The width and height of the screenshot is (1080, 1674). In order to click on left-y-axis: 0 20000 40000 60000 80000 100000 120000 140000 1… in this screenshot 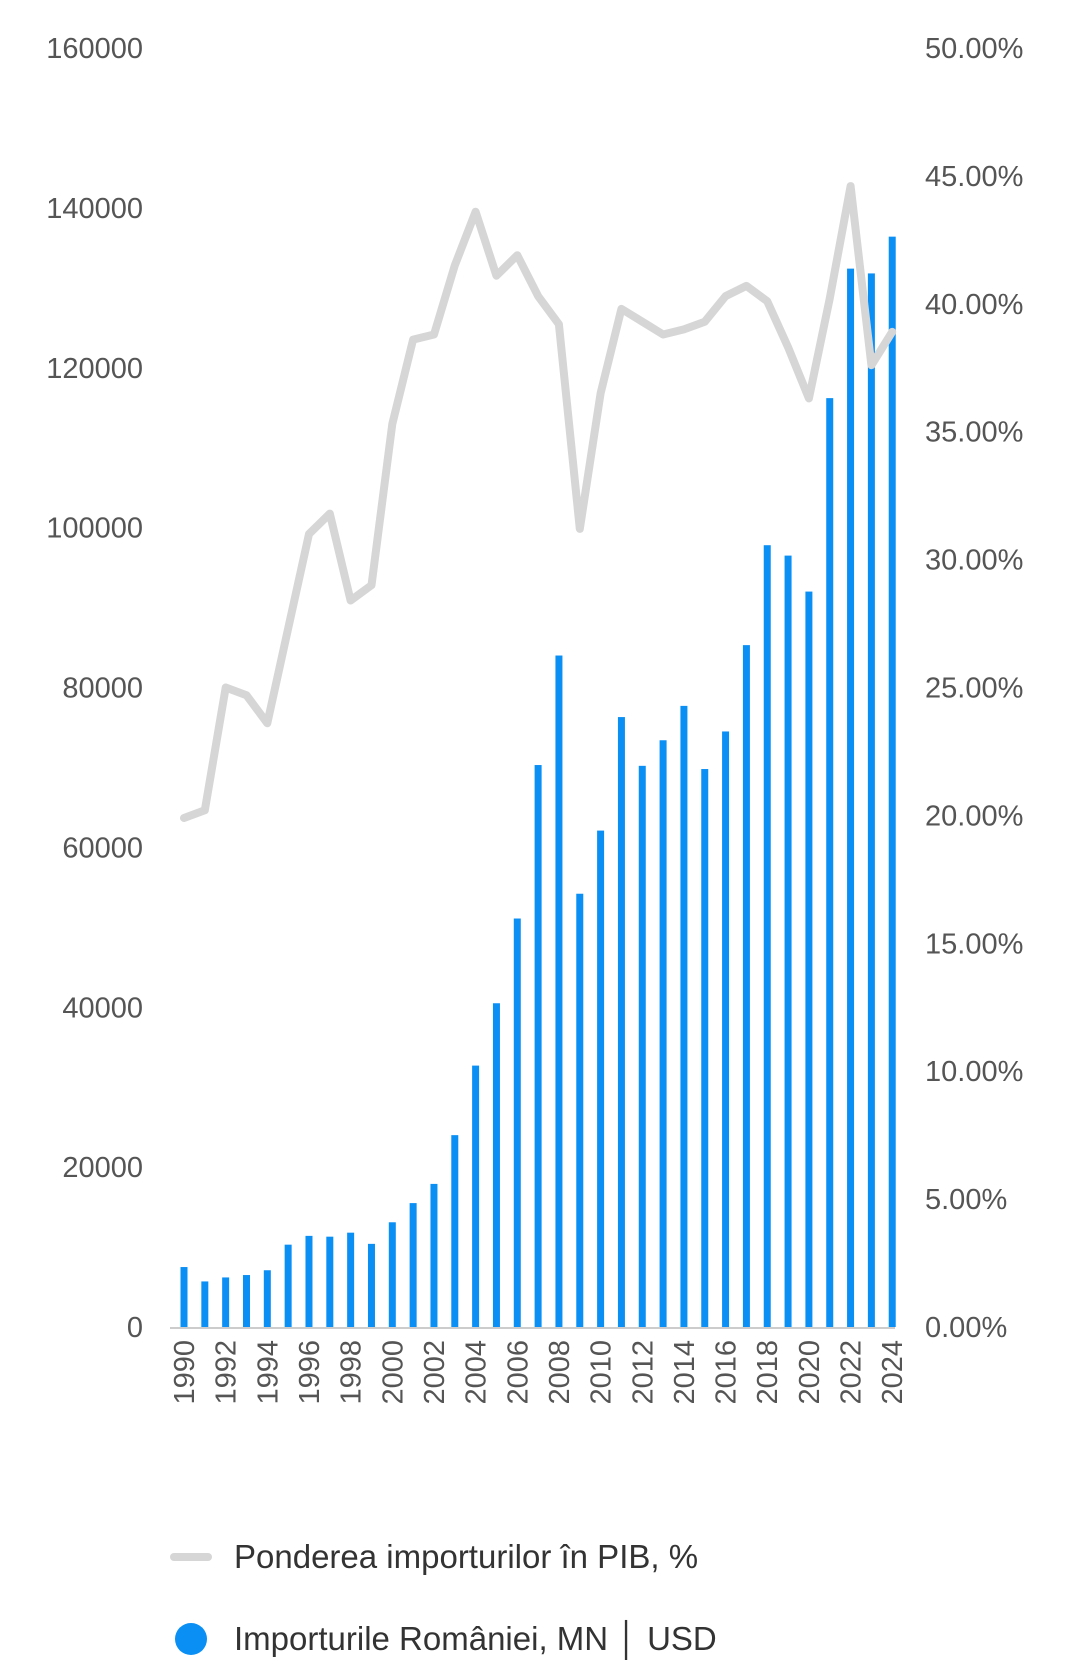, I will do `click(94, 688)`.